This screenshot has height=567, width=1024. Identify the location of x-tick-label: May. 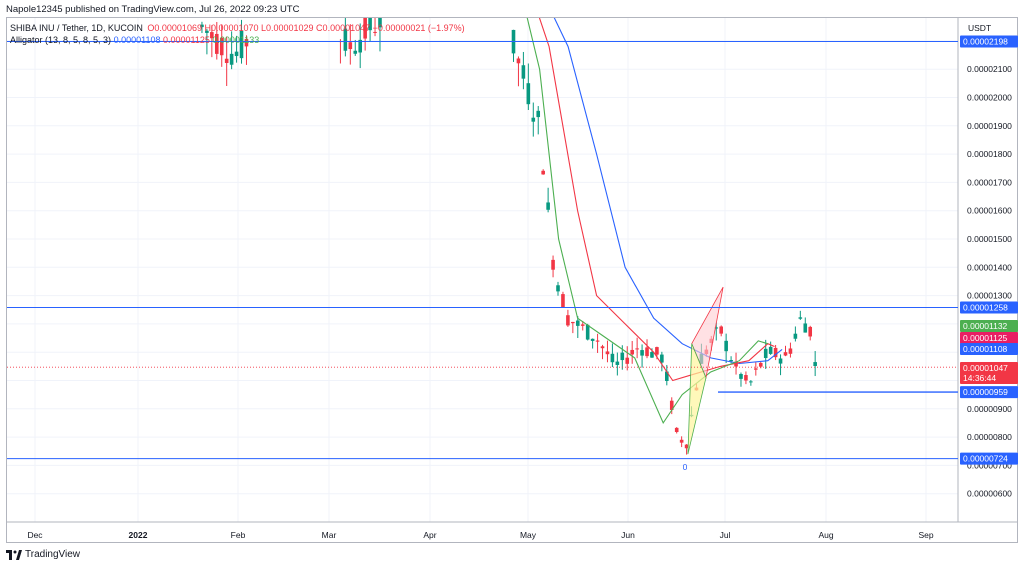
(528, 535).